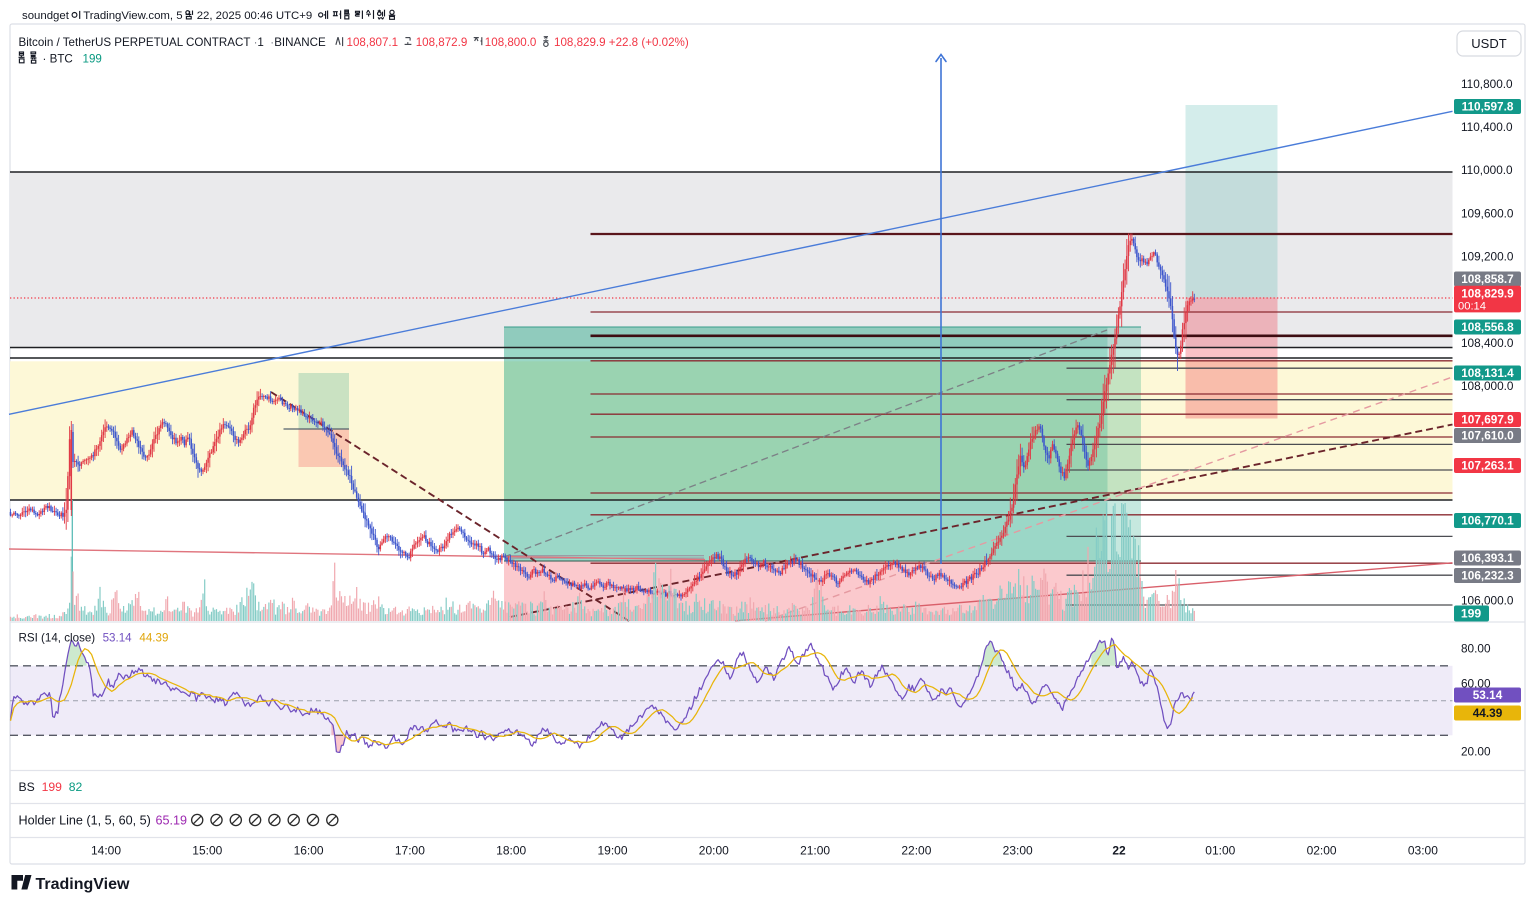 This screenshot has height=906, width=1535. Describe the element at coordinates (1487, 576) in the screenshot. I see `svg-text: 106,232.3` at that location.